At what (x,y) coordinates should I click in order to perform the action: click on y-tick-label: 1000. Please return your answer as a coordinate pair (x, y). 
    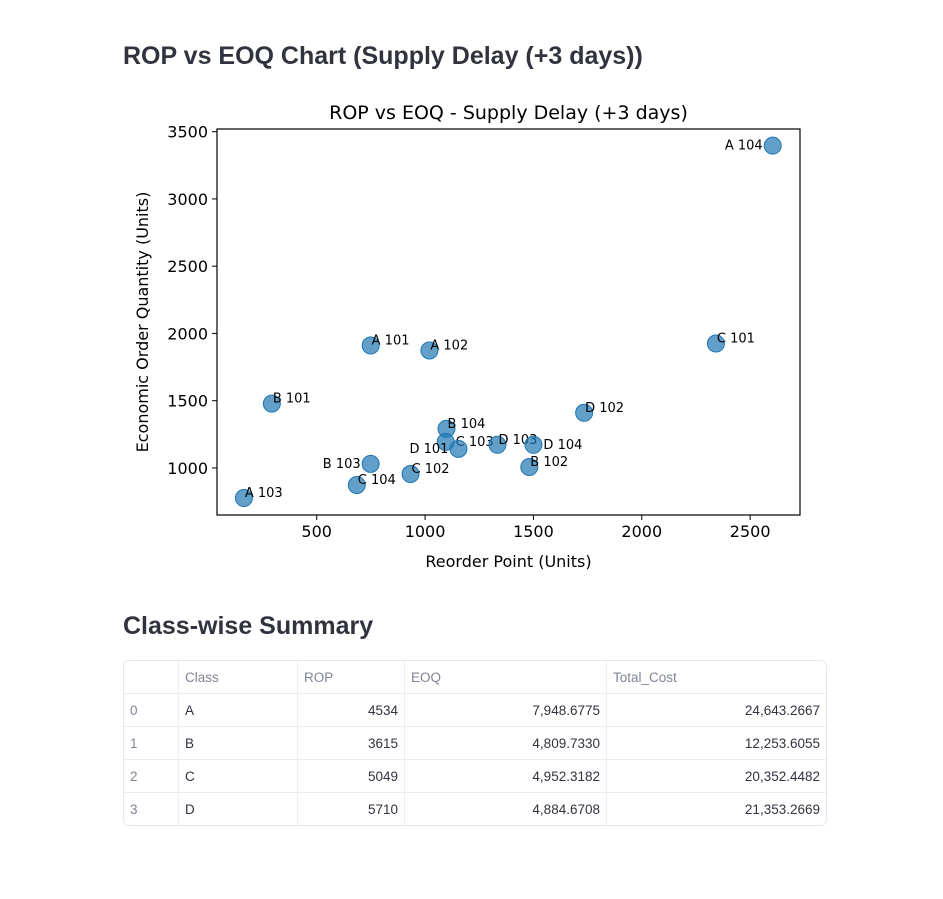
    Looking at the image, I should click on (187, 468).